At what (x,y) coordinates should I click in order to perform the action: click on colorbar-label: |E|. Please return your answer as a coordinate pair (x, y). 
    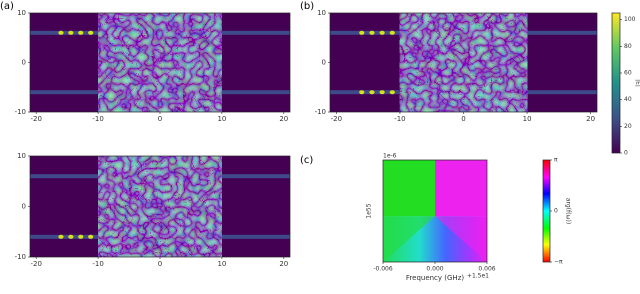
    Looking at the image, I should click on (637, 83).